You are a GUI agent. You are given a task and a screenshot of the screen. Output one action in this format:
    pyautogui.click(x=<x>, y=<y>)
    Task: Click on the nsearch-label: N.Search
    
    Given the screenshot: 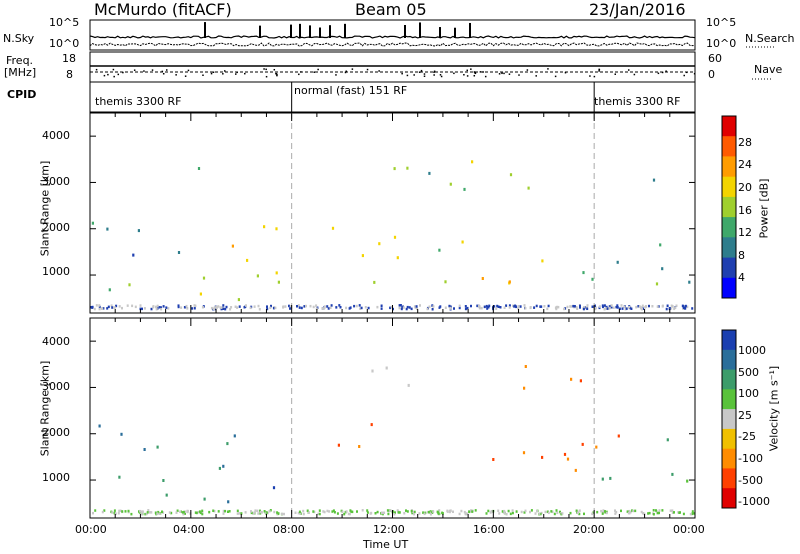 What is the action you would take?
    pyautogui.click(x=770, y=38)
    